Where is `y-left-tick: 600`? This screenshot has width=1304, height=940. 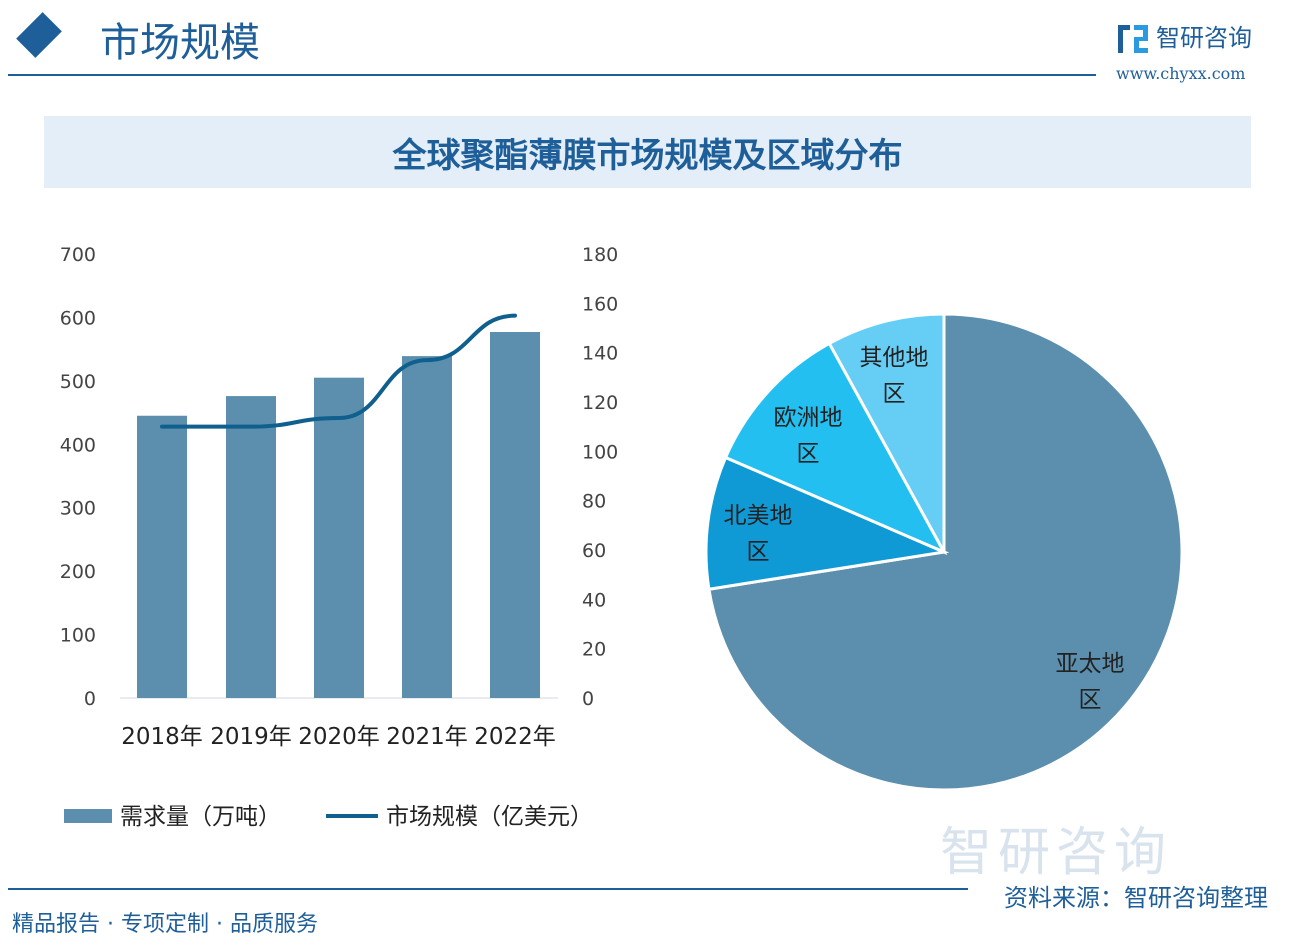 y-left-tick: 600 is located at coordinates (78, 318).